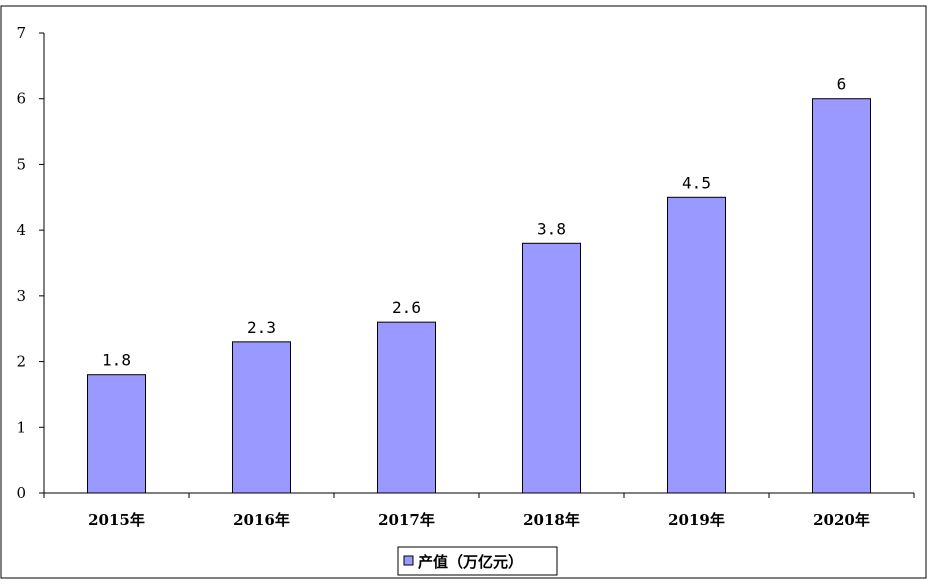  Describe the element at coordinates (21, 296) in the screenshot. I see `y-tick-label: 3` at that location.